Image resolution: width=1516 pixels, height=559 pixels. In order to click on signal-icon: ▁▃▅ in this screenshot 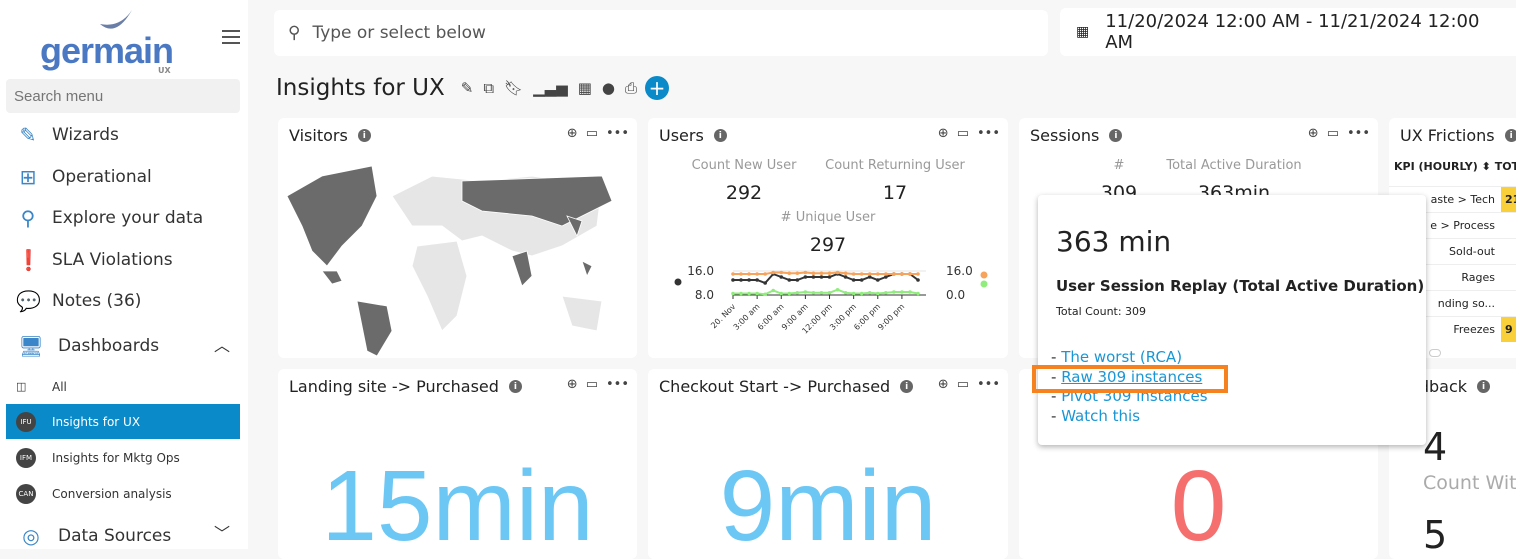, I will do `click(550, 88)`.